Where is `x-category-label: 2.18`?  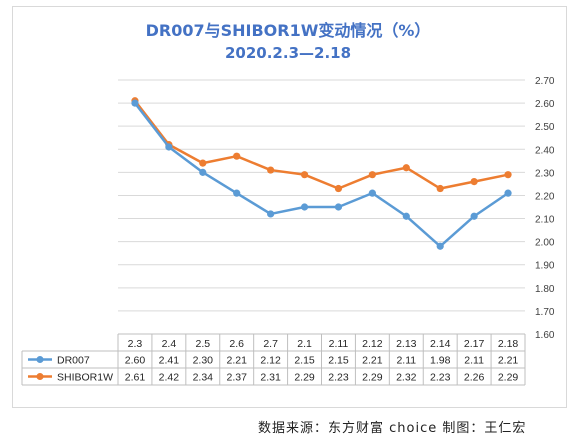
x-category-label: 2.18 is located at coordinates (508, 344).